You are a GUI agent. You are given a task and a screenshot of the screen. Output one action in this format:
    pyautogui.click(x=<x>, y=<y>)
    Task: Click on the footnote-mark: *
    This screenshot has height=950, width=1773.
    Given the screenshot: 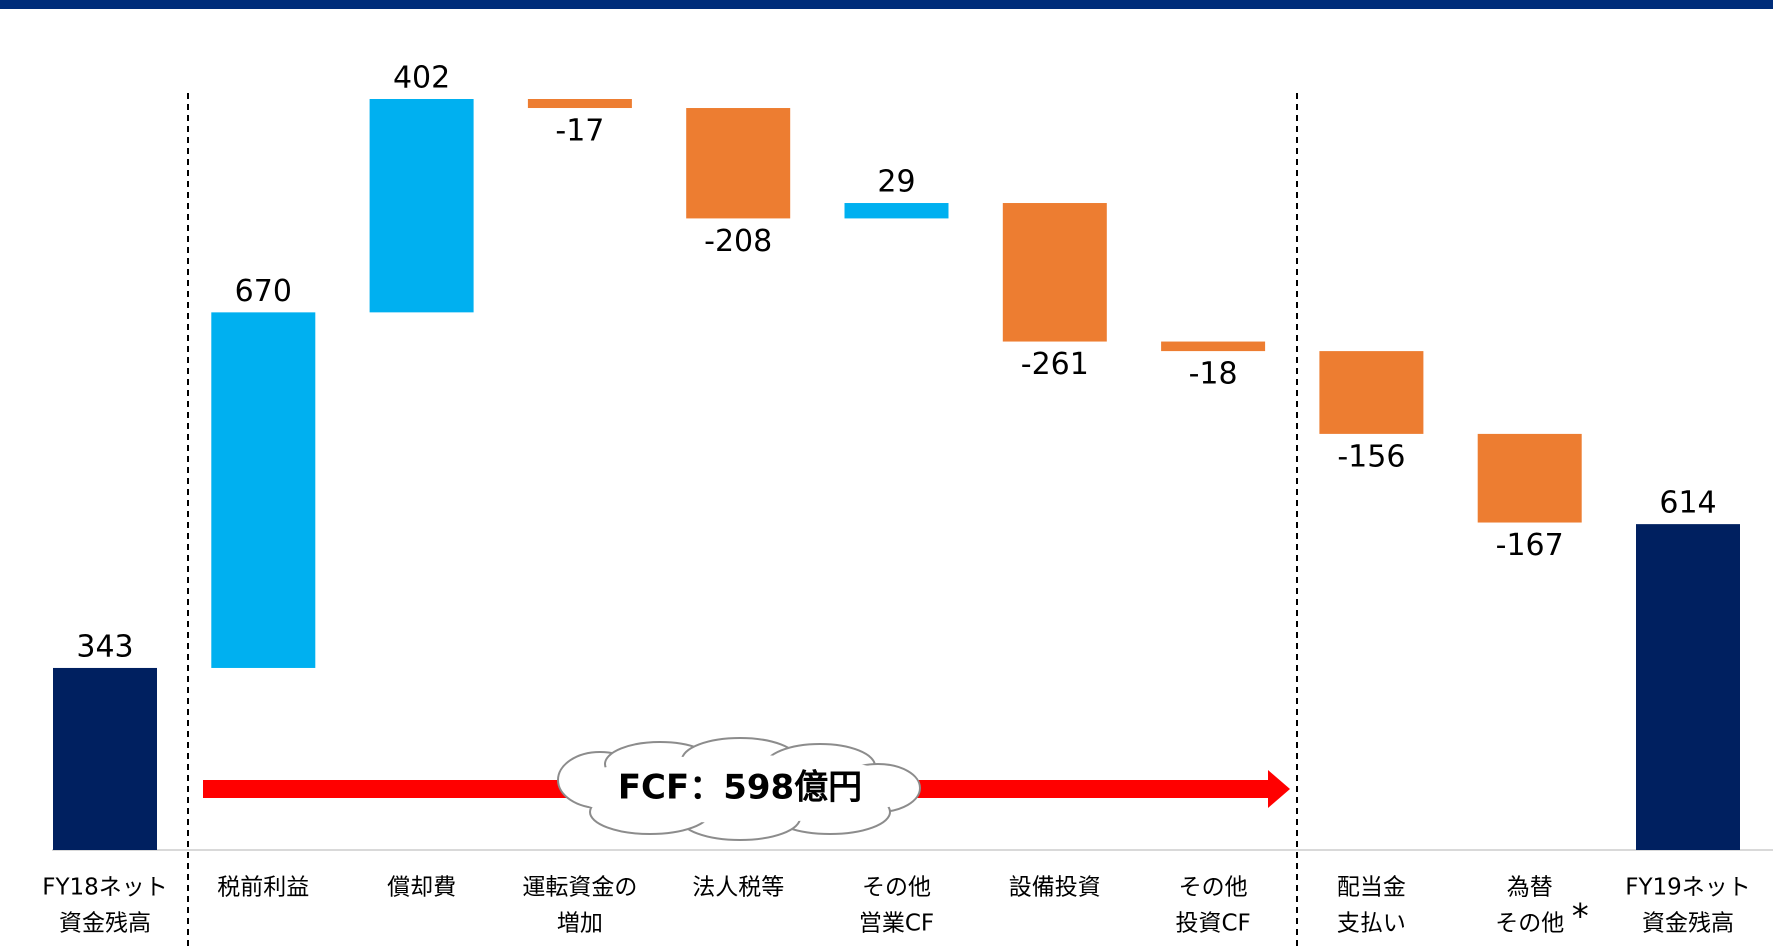 What is the action you would take?
    pyautogui.click(x=1580, y=917)
    